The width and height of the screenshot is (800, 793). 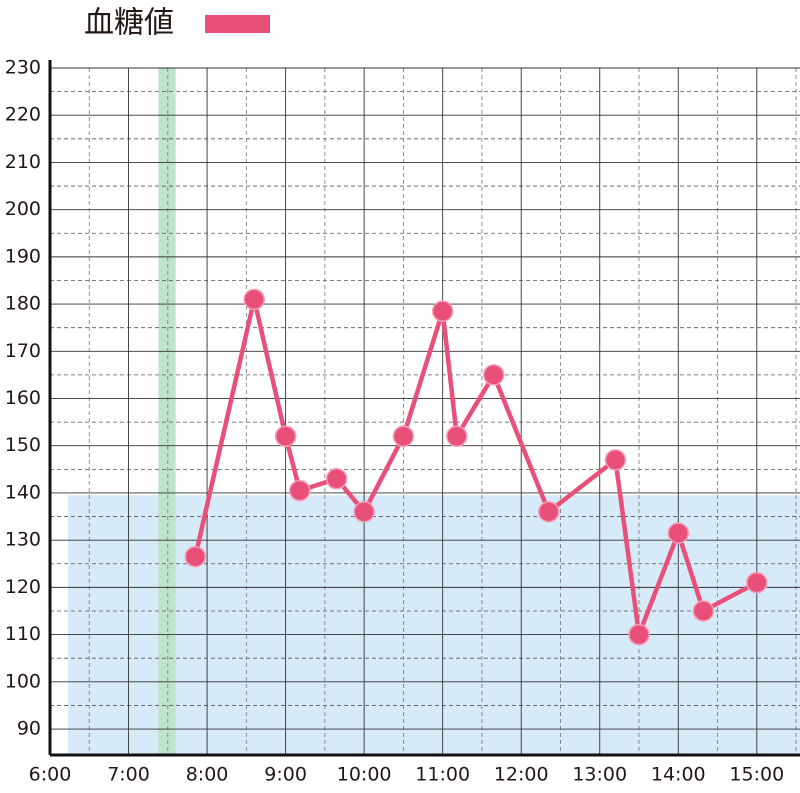 I want to click on y-tick-label: 130, so click(x=23, y=540).